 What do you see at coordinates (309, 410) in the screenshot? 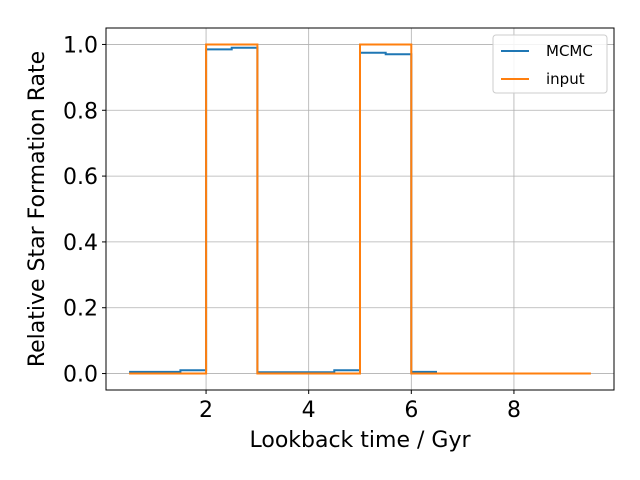
I see `x-tick-label: 4` at bounding box center [309, 410].